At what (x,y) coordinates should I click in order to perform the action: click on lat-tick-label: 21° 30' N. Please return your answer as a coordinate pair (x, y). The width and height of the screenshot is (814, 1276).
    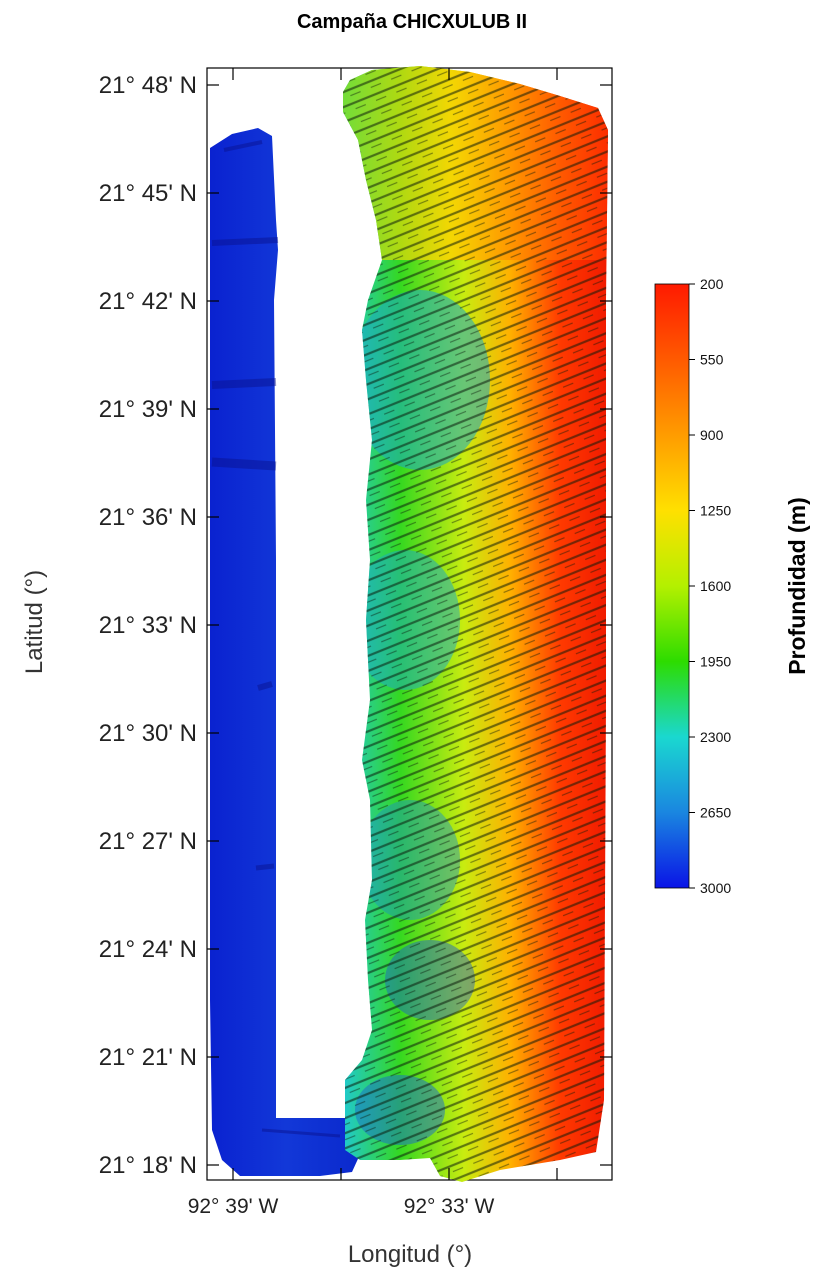
    Looking at the image, I should click on (148, 733).